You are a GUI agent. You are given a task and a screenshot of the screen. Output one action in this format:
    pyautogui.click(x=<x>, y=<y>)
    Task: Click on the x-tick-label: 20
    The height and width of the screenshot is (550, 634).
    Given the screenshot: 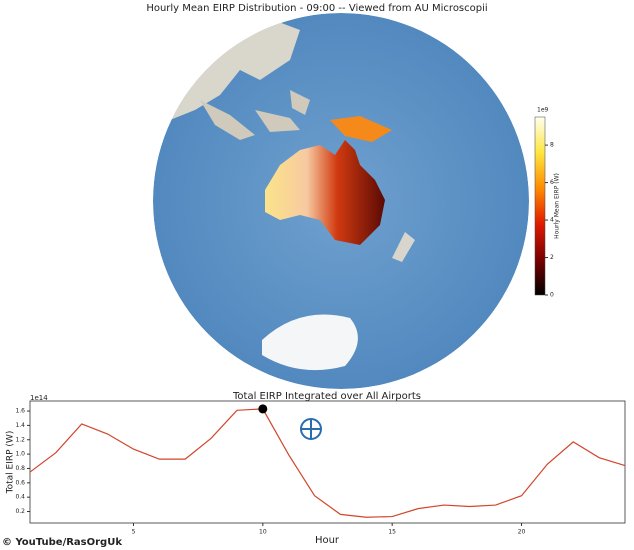 What is the action you would take?
    pyautogui.click(x=522, y=532)
    